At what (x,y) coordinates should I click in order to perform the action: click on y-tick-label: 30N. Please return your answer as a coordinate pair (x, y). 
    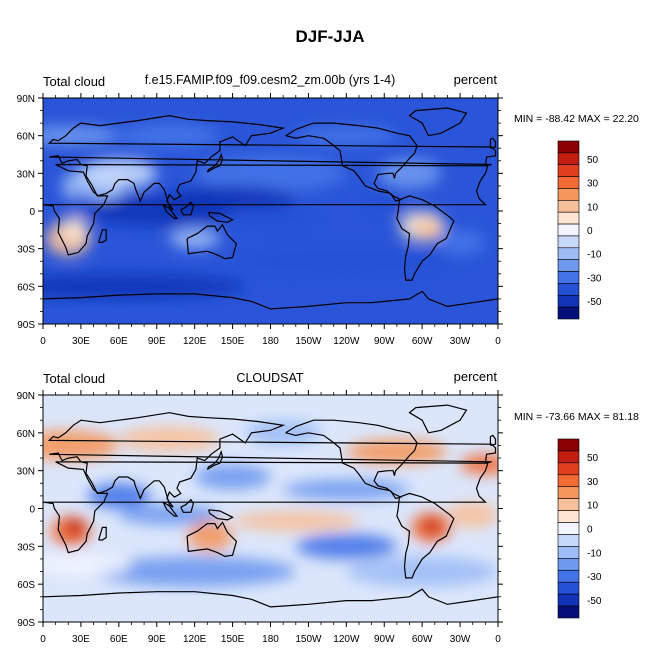
    Looking at the image, I should click on (26, 174).